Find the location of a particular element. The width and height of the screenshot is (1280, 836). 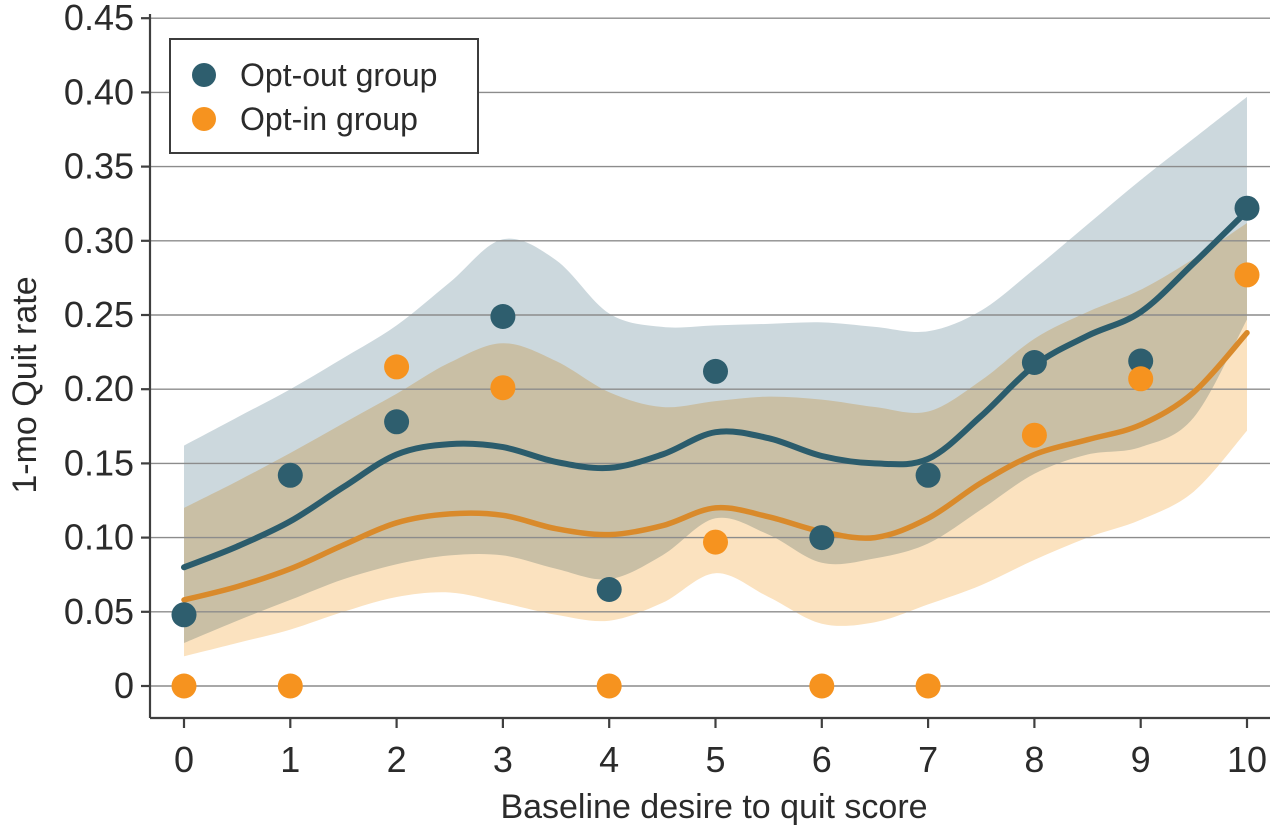

data-point-optout-x6 is located at coordinates (822, 538).